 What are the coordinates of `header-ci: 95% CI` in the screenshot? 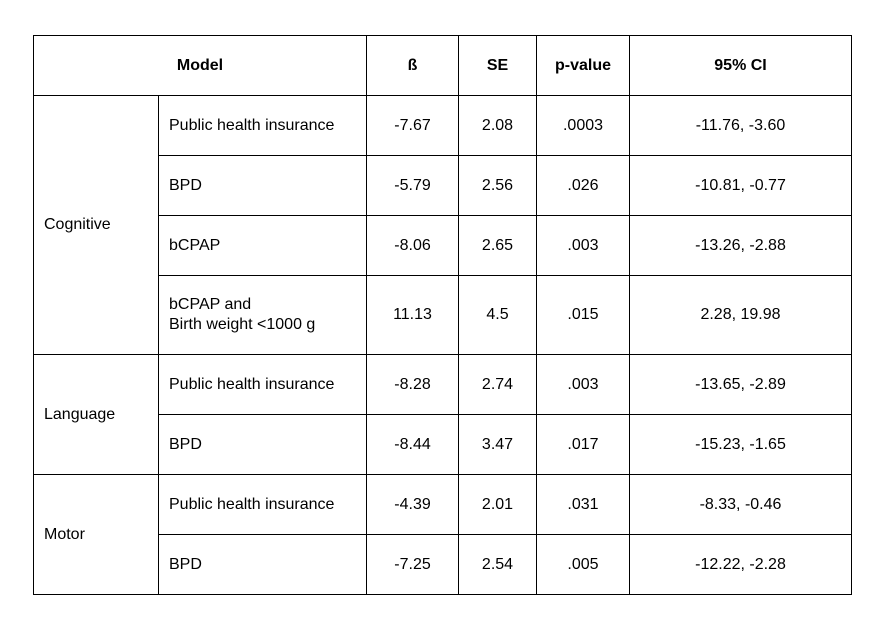 It's located at (740, 65).